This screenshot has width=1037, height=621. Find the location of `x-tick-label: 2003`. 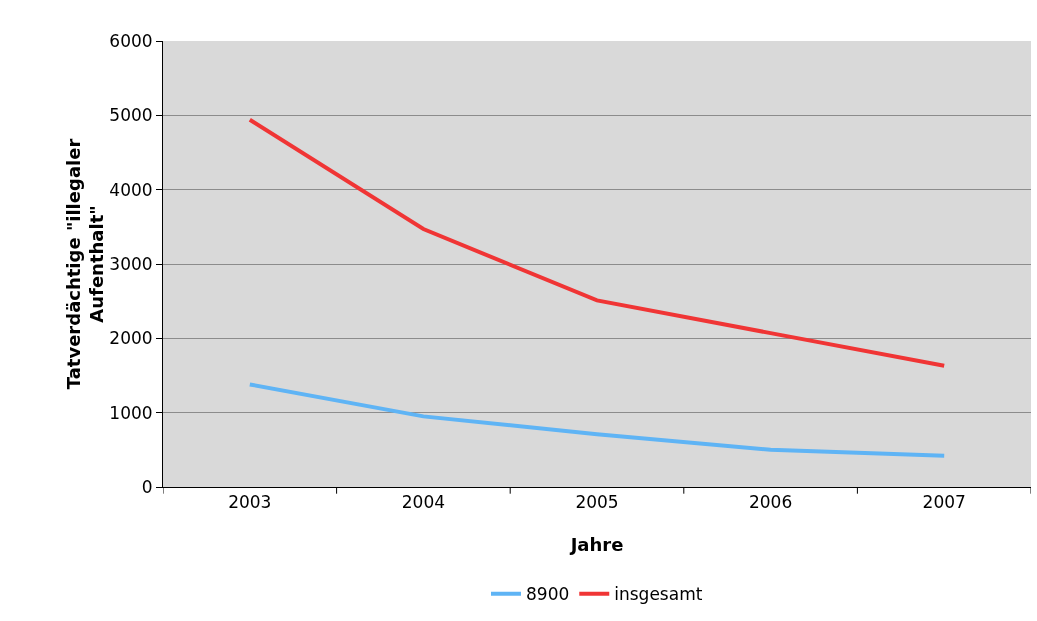

x-tick-label: 2003 is located at coordinates (250, 502).